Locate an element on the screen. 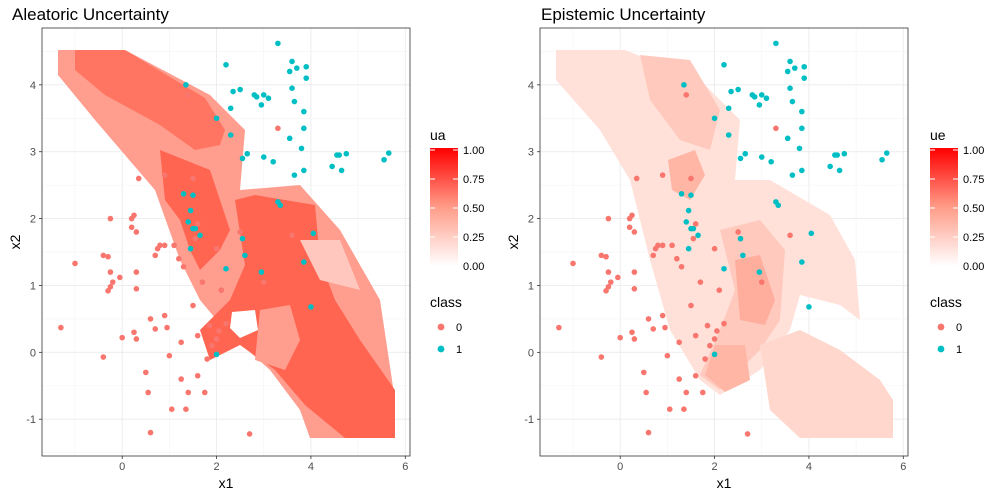  class-legend: class 0 1 is located at coordinates (446, 325).